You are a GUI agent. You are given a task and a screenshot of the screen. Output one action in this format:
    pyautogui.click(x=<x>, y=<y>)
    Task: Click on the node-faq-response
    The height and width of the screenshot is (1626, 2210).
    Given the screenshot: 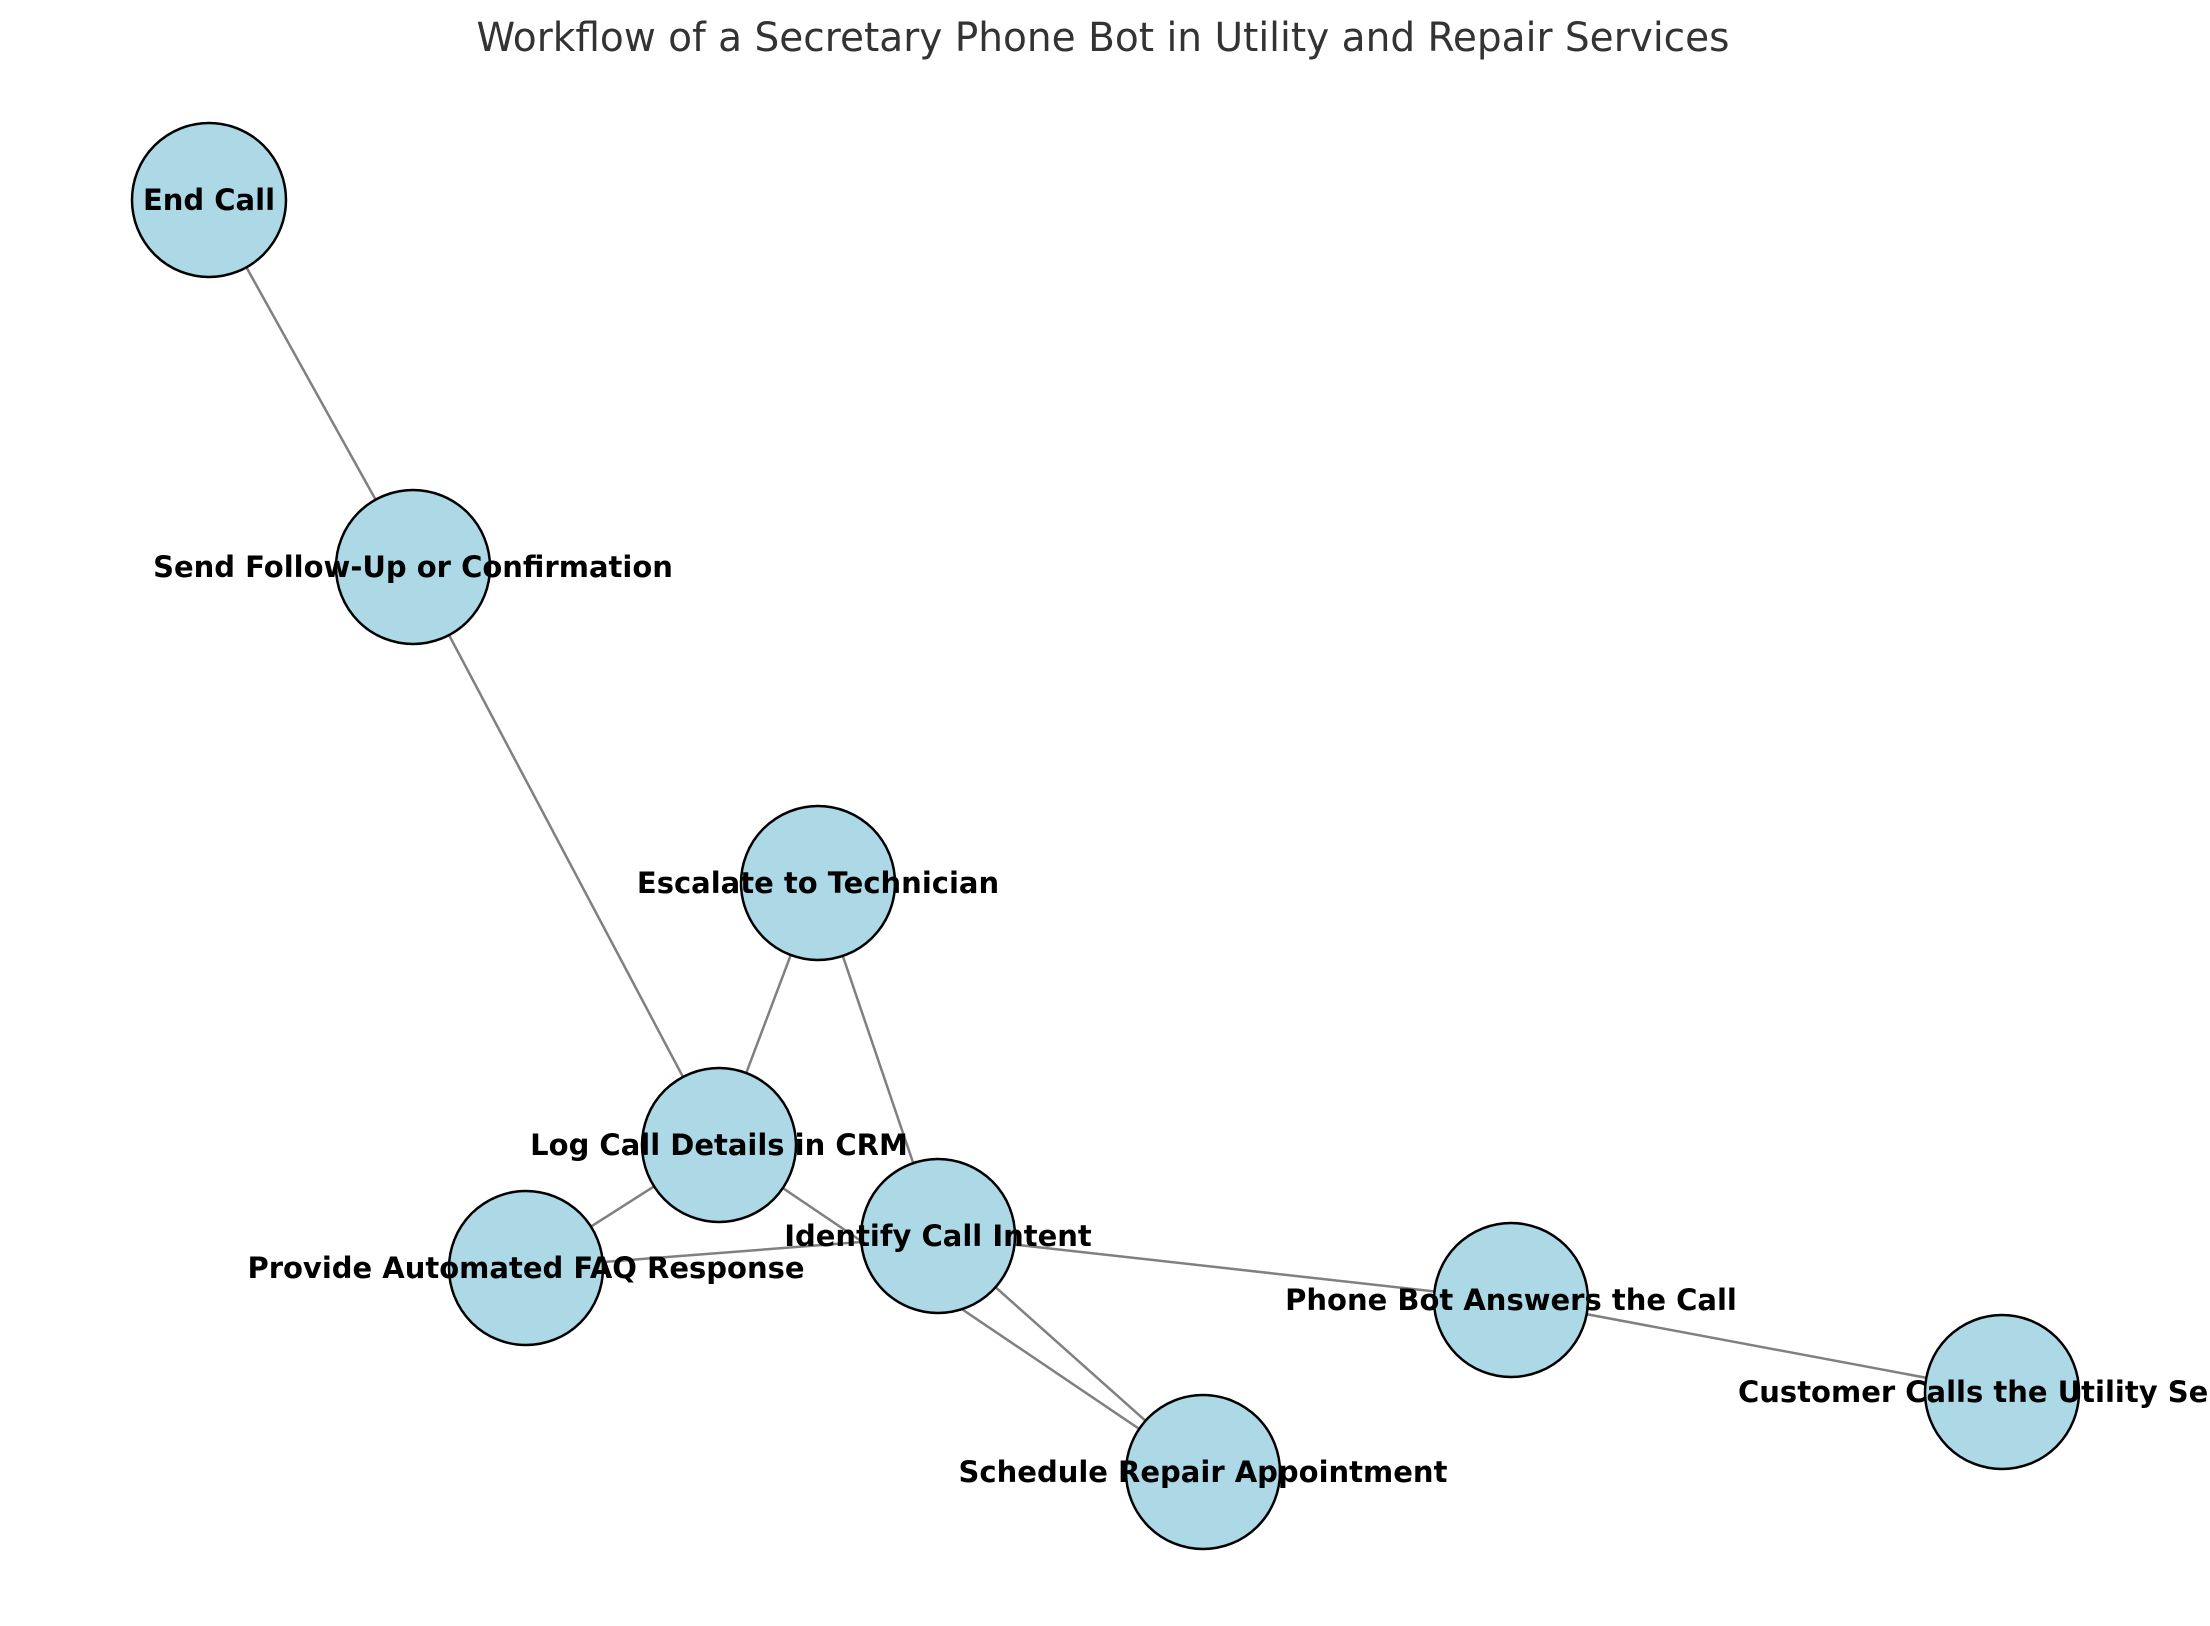 What is the action you would take?
    pyautogui.click(x=526, y=1268)
    